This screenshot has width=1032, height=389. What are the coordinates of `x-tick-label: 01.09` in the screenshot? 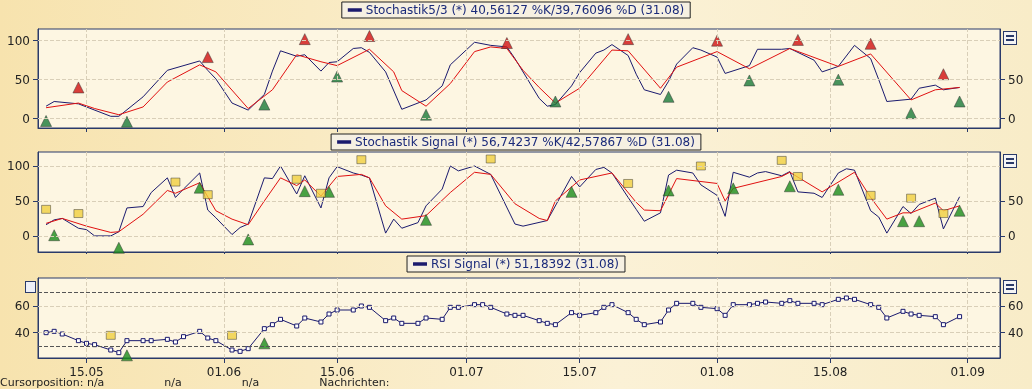 It's located at (967, 372).